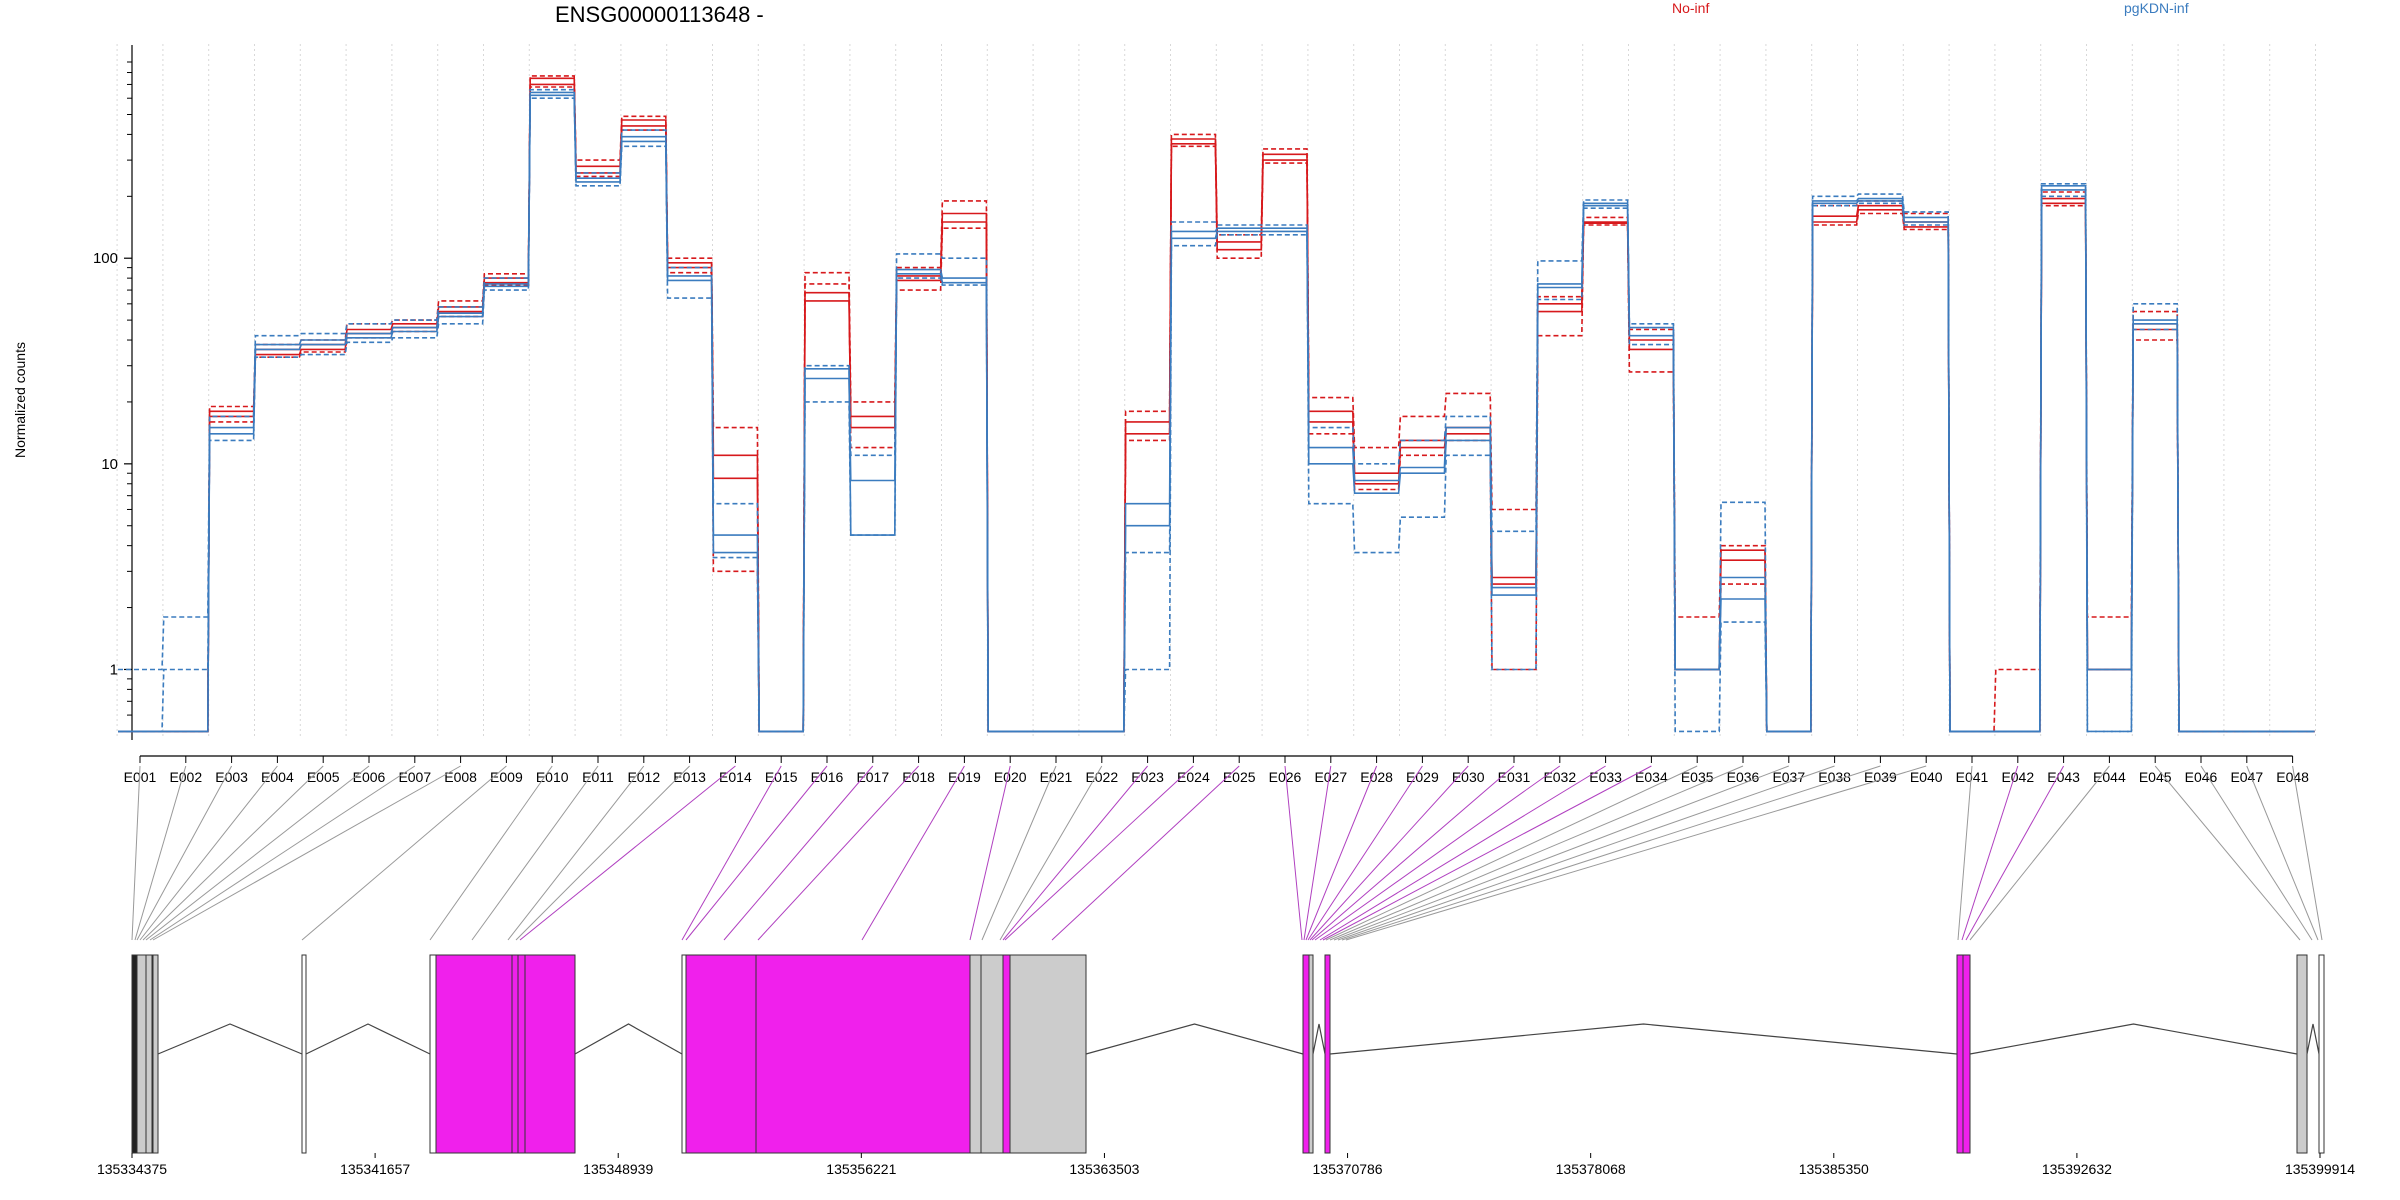 The width and height of the screenshot is (2400, 1200). What do you see at coordinates (1834, 1169) in the screenshot?
I see `coord-label: 135385350` at bounding box center [1834, 1169].